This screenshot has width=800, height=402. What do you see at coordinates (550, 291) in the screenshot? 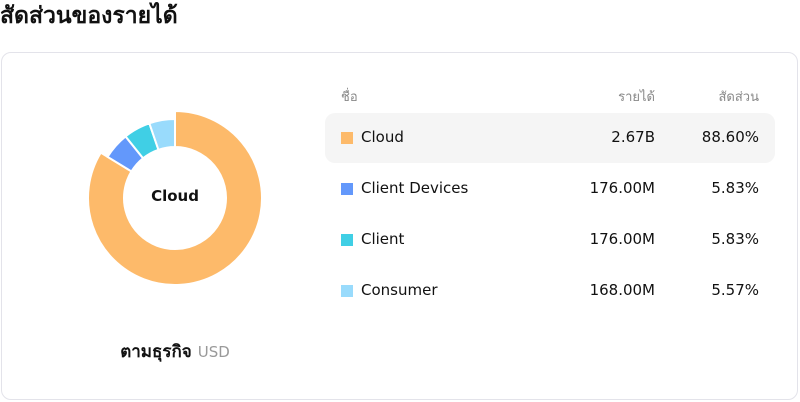
I see `table-row: Consumer 168.00M 5.57%` at bounding box center [550, 291].